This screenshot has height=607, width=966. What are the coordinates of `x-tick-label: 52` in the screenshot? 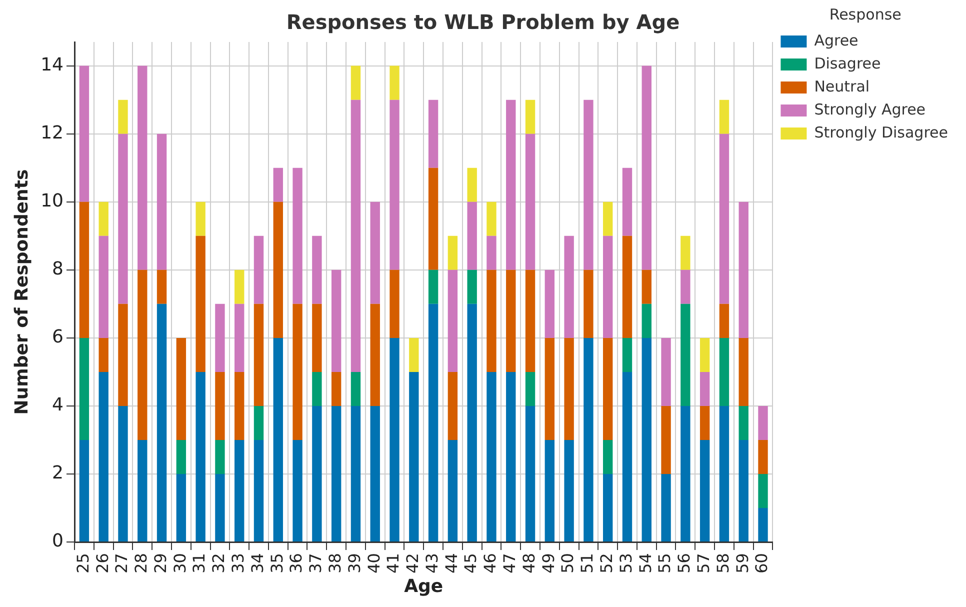 It's located at (606, 563).